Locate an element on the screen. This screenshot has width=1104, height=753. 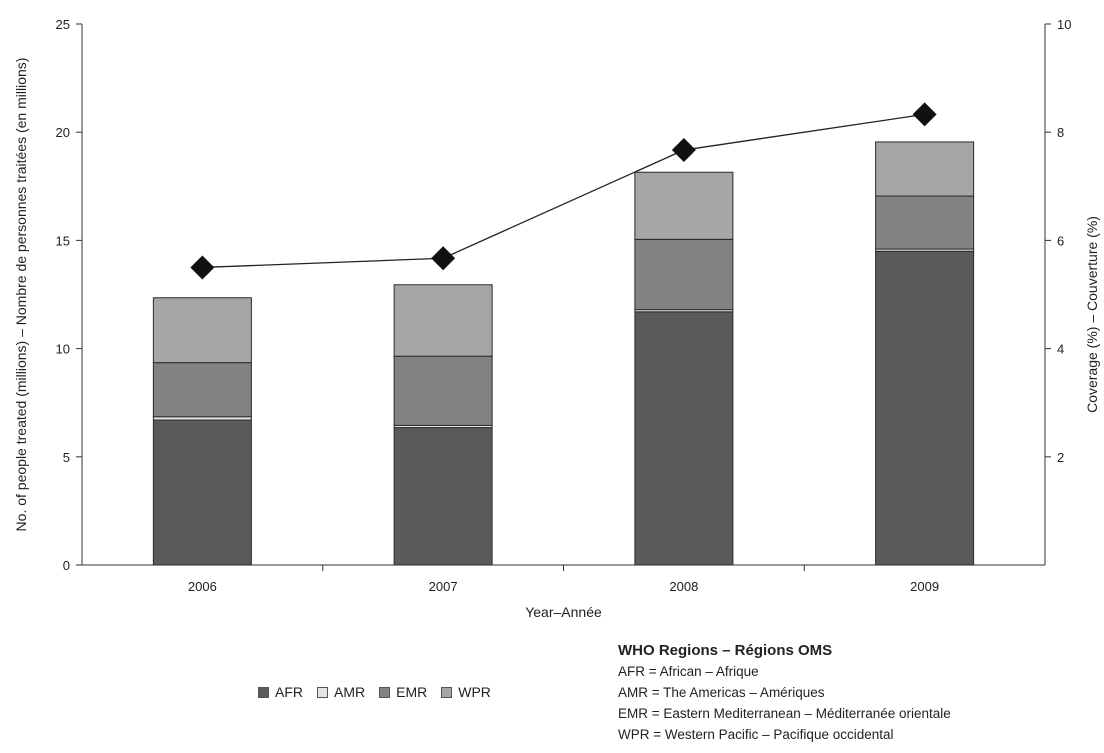
region-line-afr: AFR = African – Afrique is located at coordinates (688, 671).